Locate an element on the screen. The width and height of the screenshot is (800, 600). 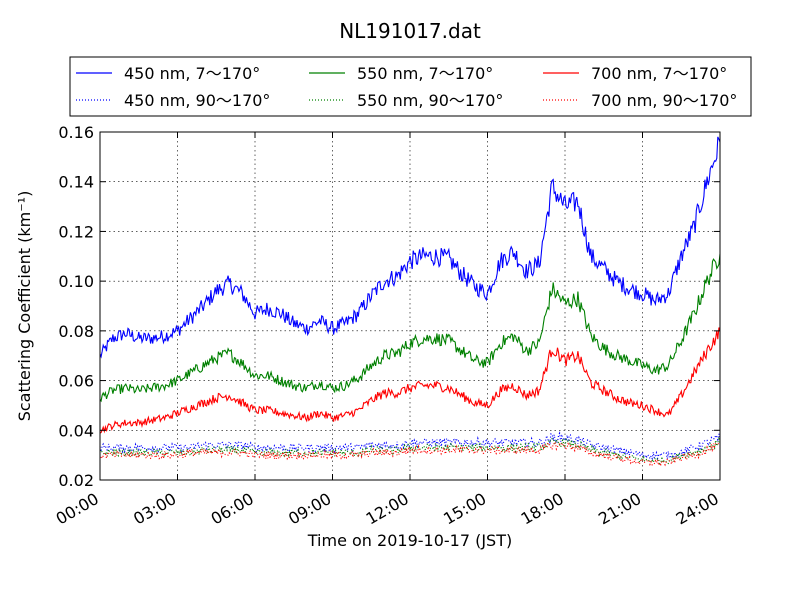
legend-label: 550 nm, 7～170° is located at coordinates (425, 73).